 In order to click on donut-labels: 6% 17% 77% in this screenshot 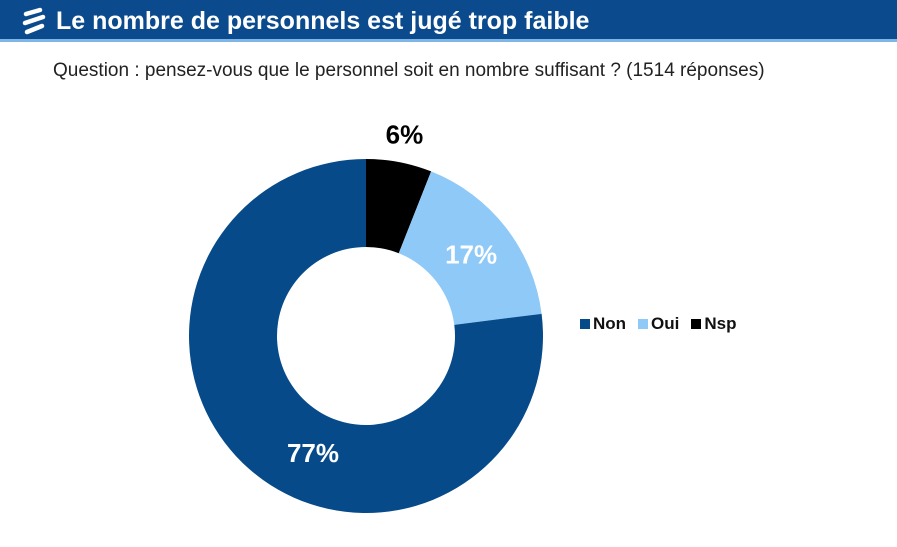, I will do `click(392, 294)`.